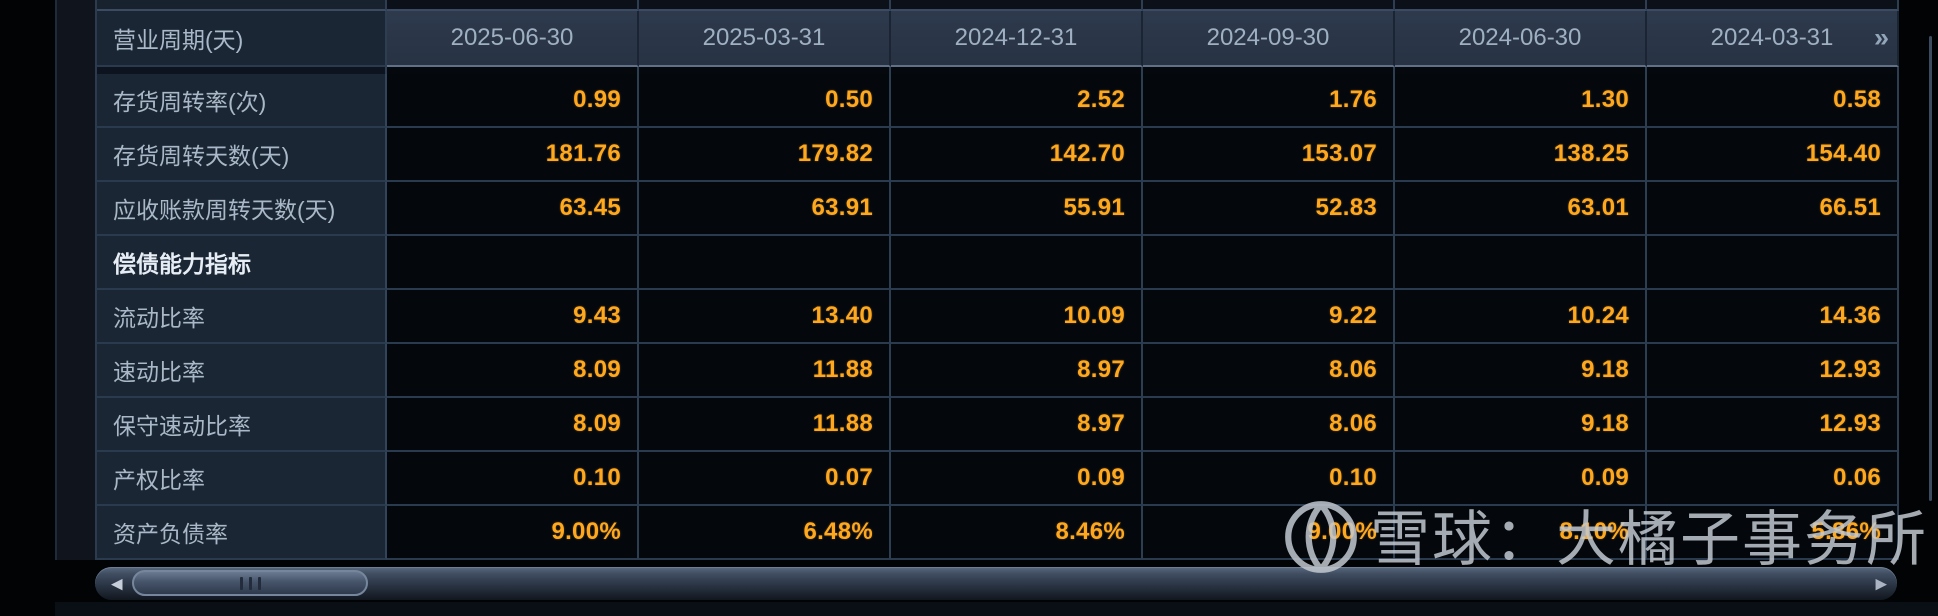 The image size is (1938, 616). I want to click on column-header-date: 2025-03-31, so click(765, 39).